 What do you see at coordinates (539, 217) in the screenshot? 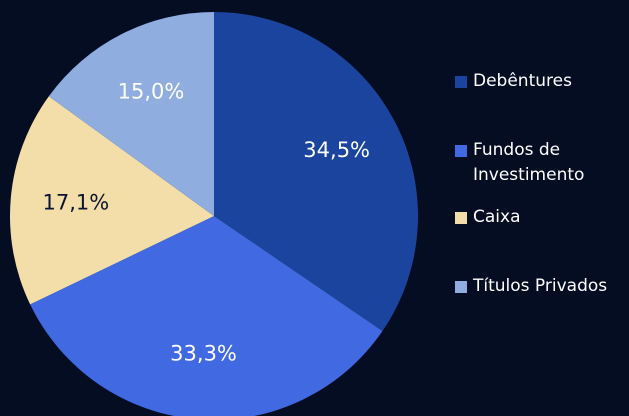
I see `legend-item: Caixa` at bounding box center [539, 217].